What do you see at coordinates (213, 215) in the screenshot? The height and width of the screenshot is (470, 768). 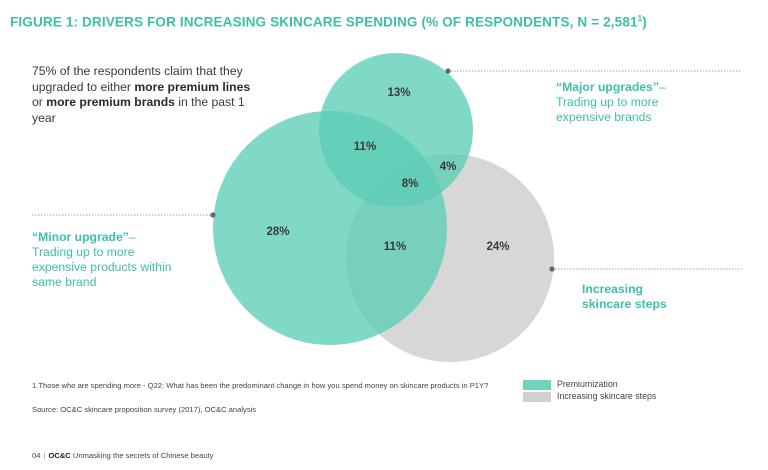 I see `leader-minor-dot` at bounding box center [213, 215].